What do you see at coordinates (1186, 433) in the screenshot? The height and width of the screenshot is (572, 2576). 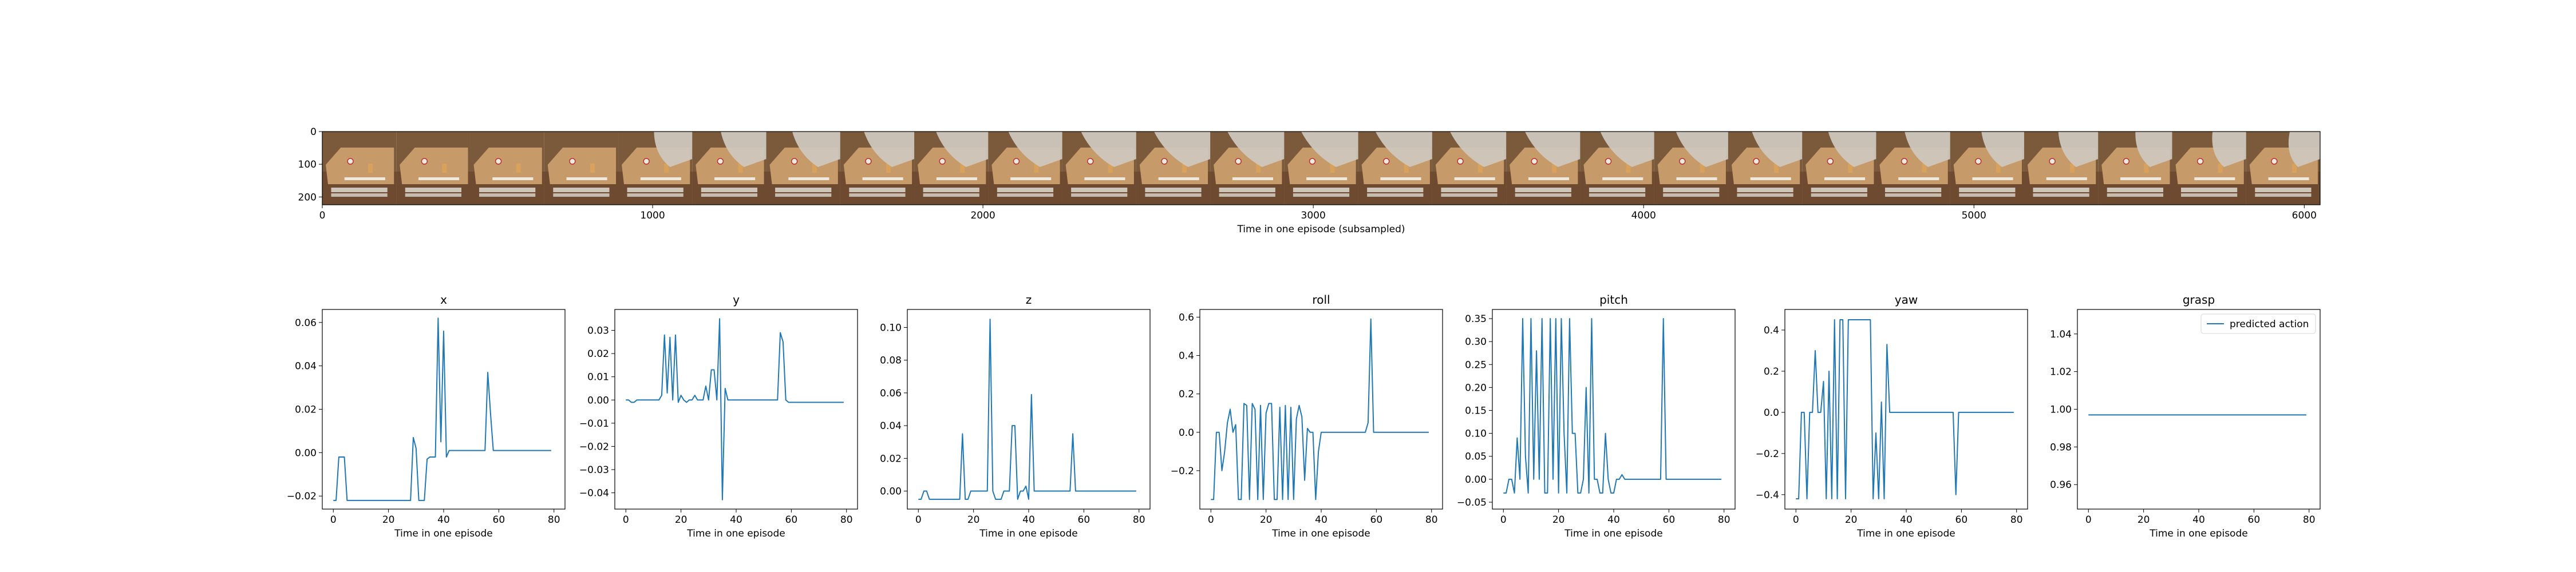 I see `y-tick-label: 0.0` at bounding box center [1186, 433].